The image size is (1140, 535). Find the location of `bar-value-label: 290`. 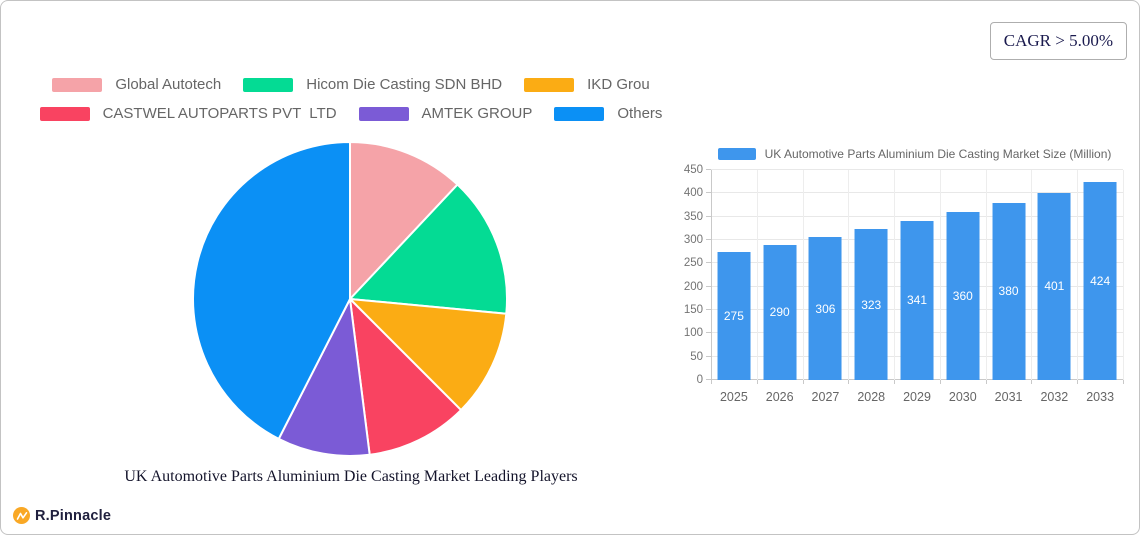

bar-value-label: 290 is located at coordinates (779, 312).